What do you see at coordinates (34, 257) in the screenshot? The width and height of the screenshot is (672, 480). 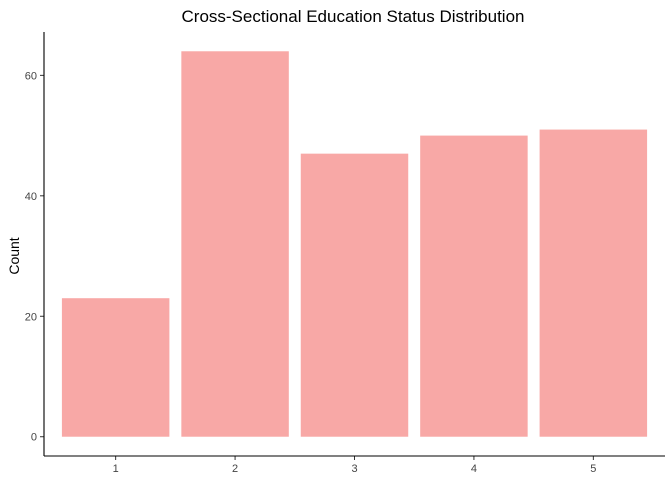 I see `y-ticks-group: 0 20 40 60` at bounding box center [34, 257].